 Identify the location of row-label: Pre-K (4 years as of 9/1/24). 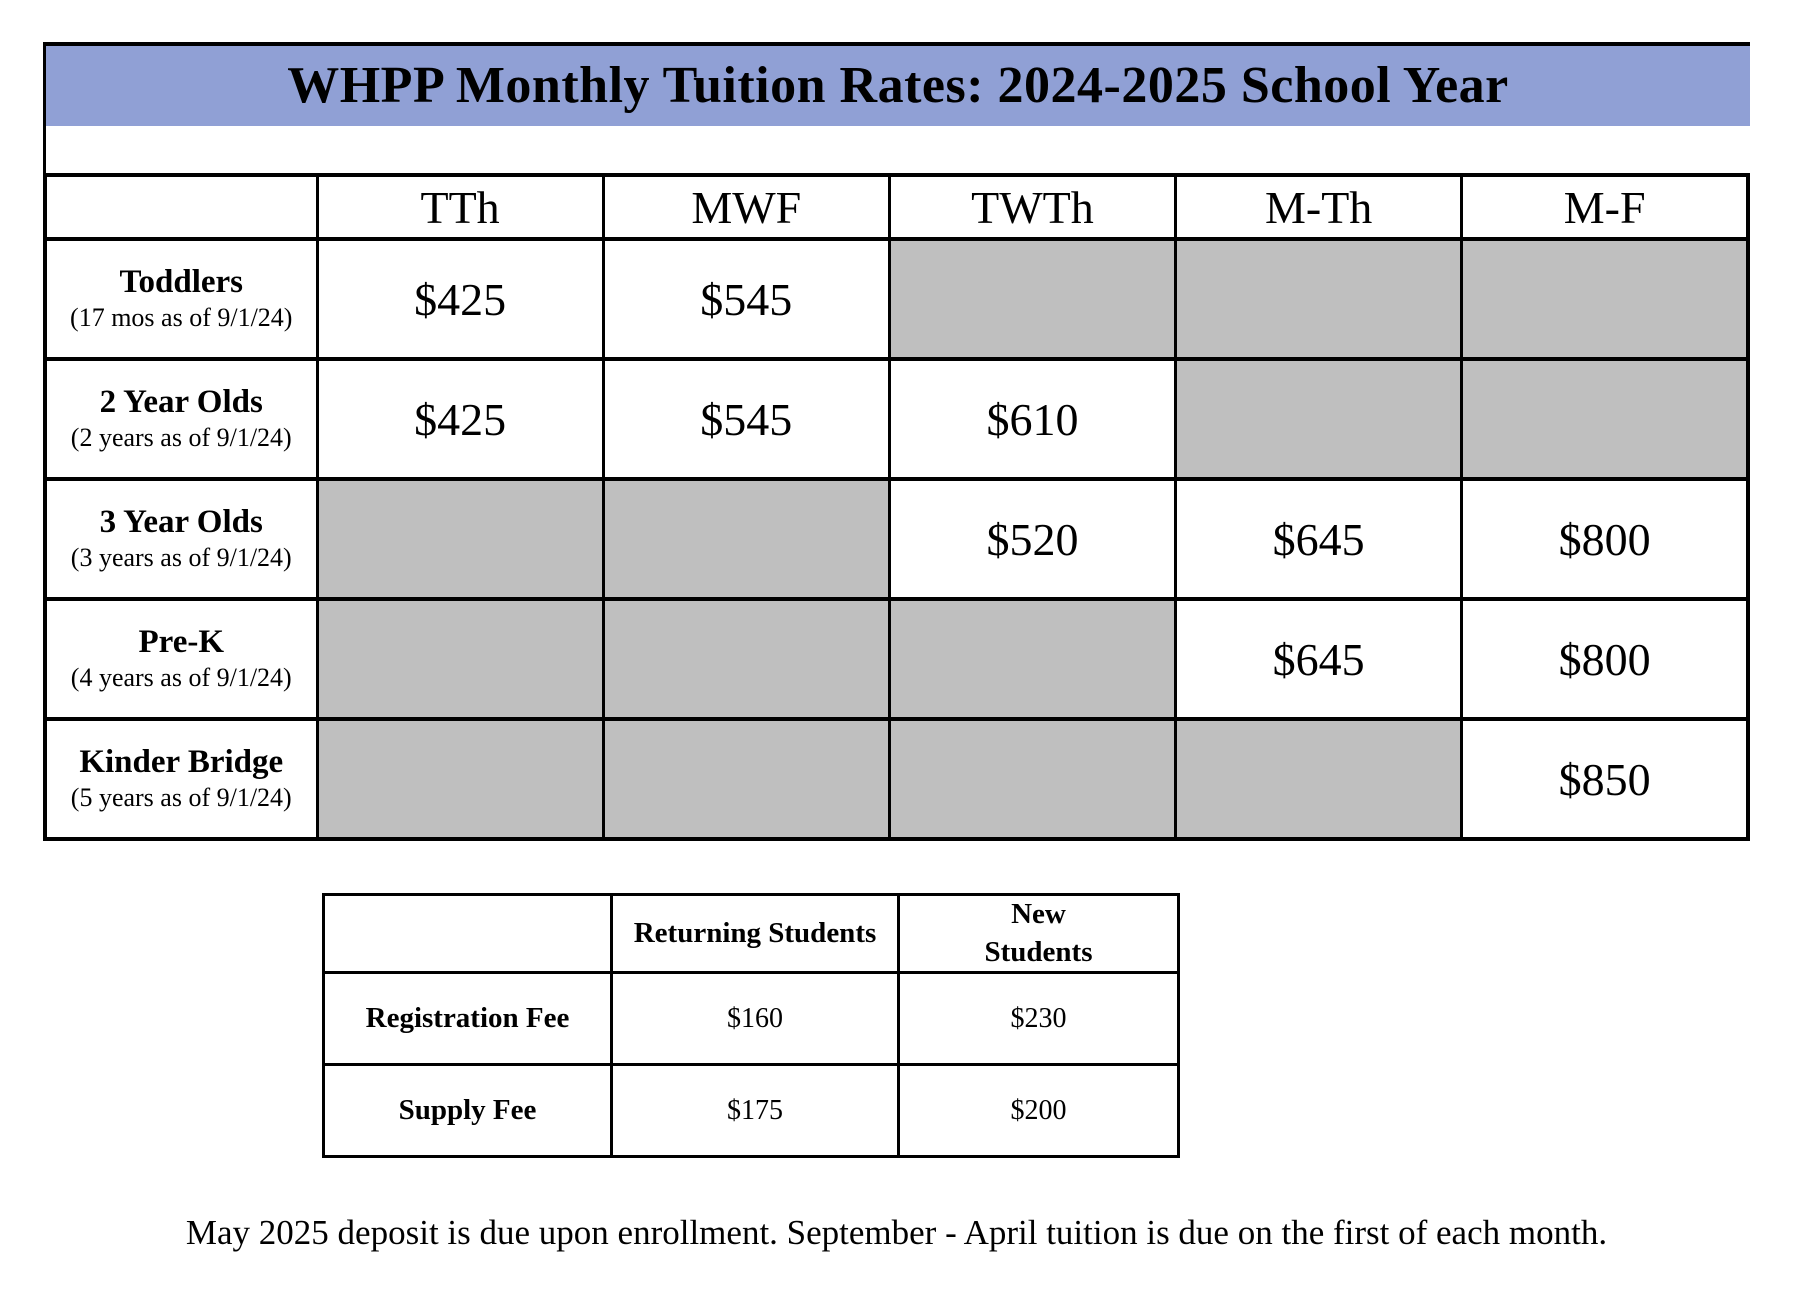
(181, 659).